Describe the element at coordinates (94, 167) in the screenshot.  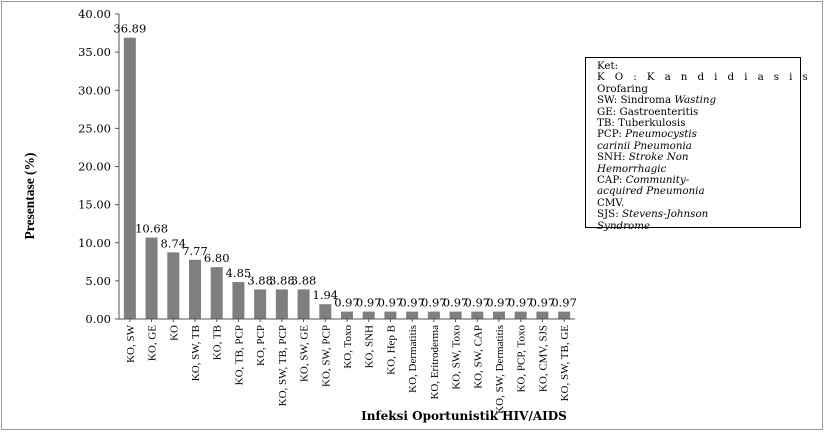
I see `y-tick-label: 20.00` at that location.